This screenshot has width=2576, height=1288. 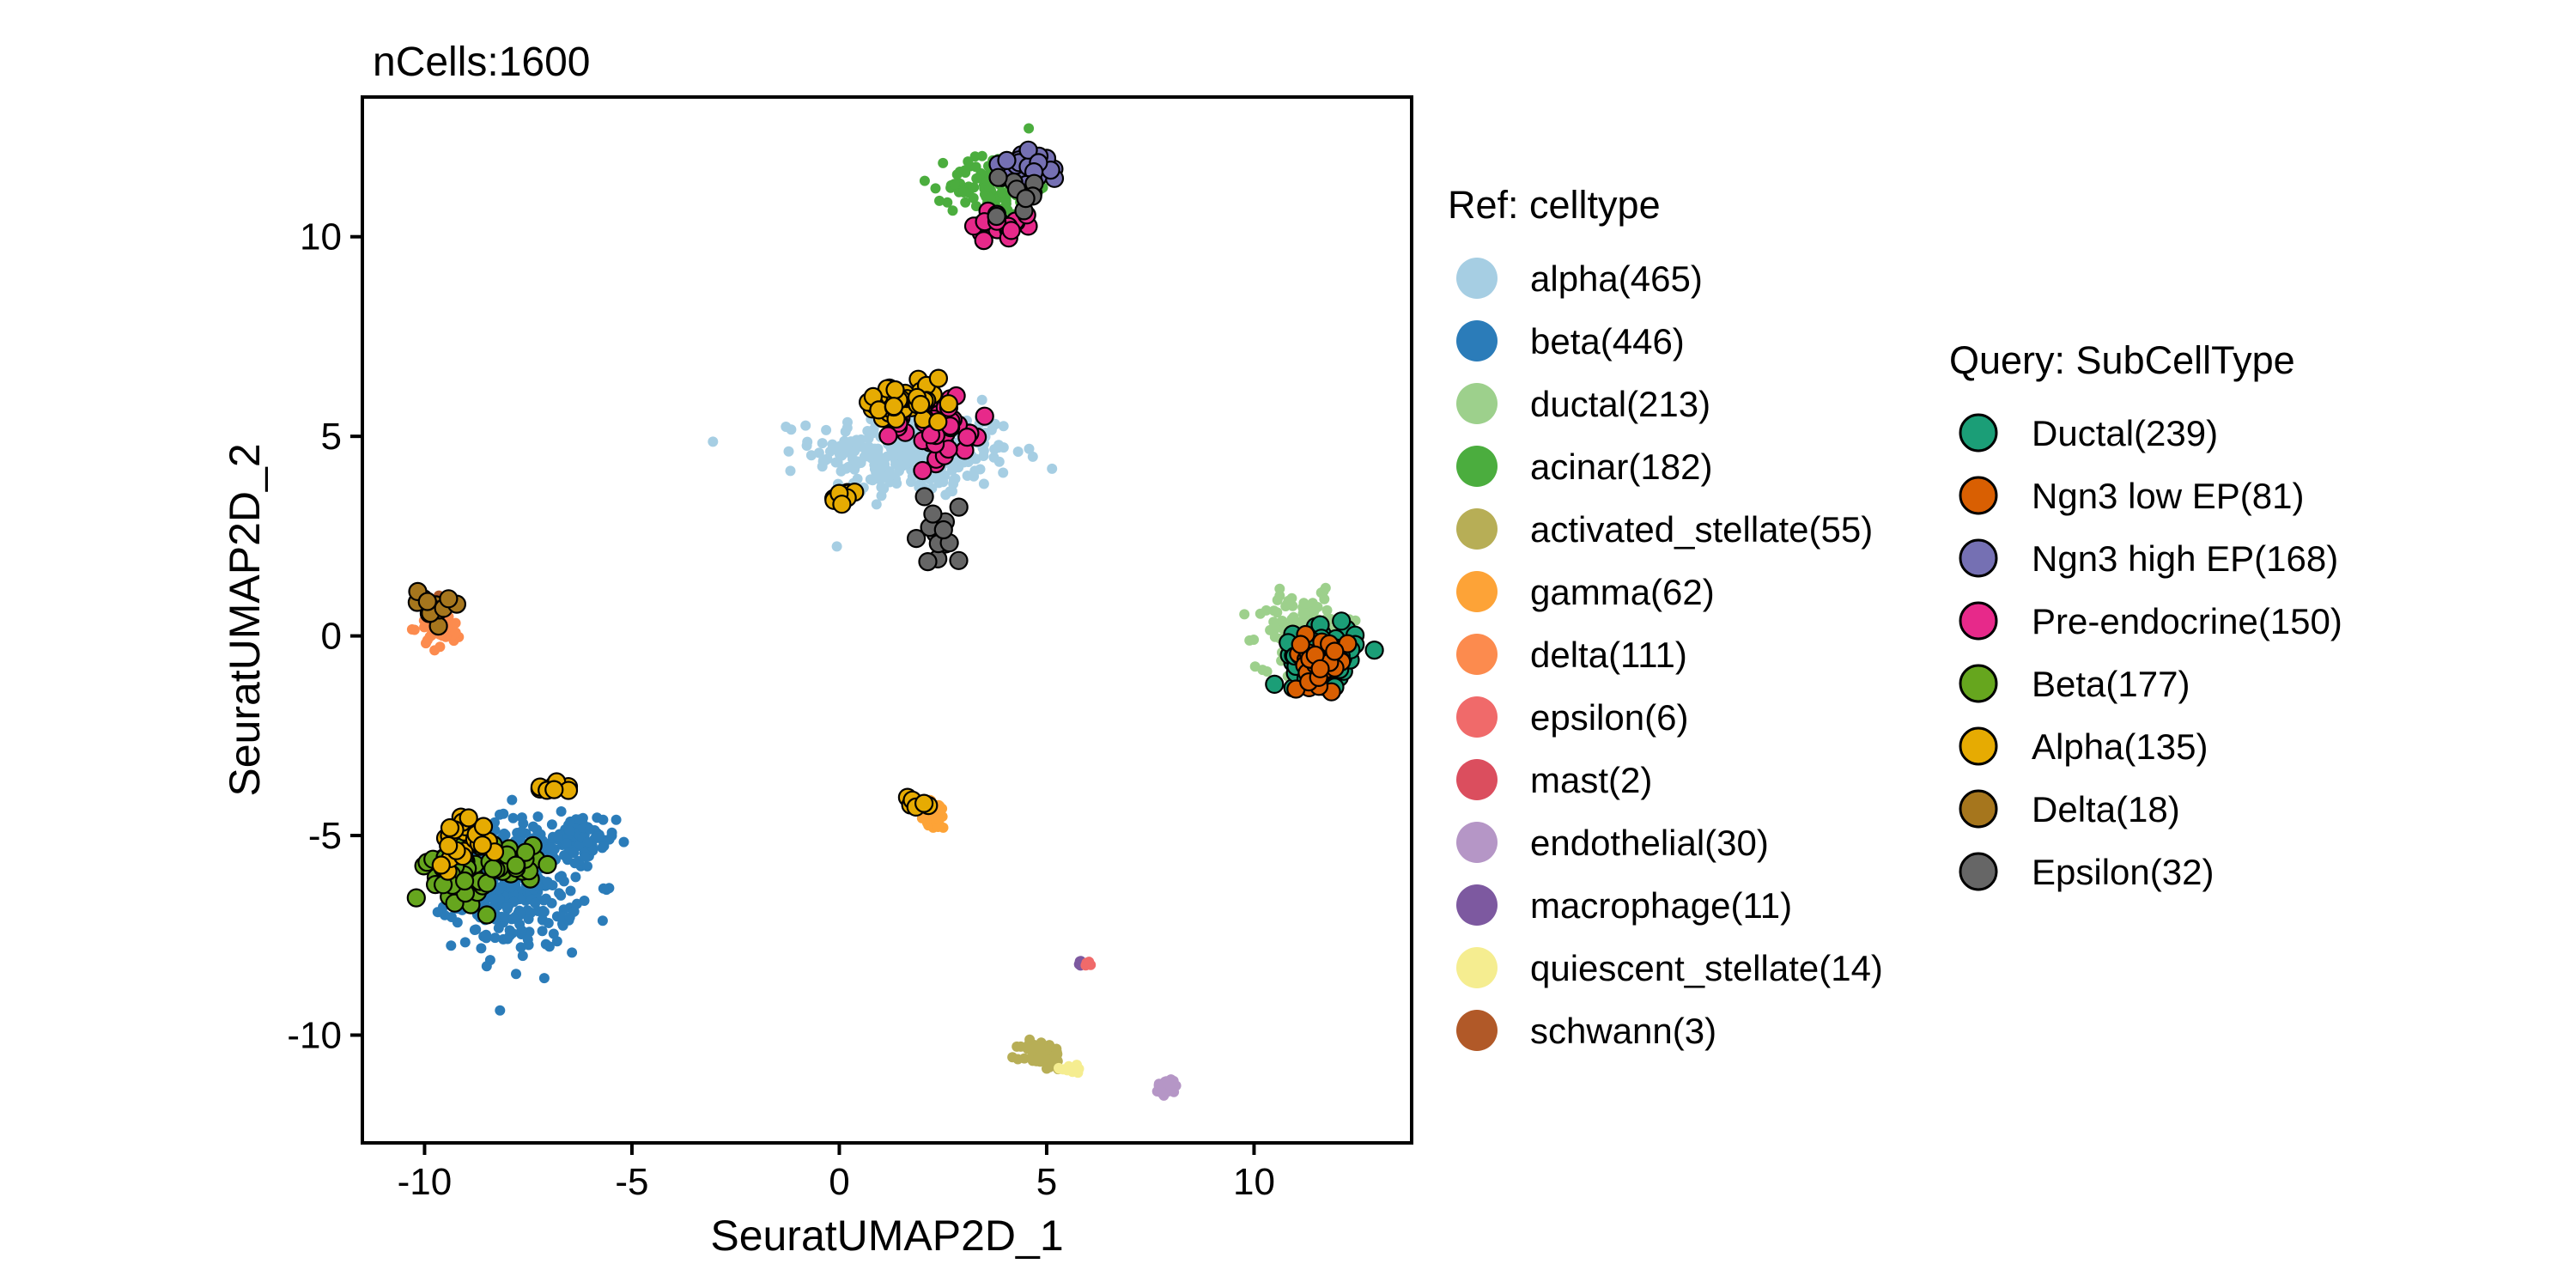 What do you see at coordinates (416, 898) in the screenshot?
I see `query-point-beta` at bounding box center [416, 898].